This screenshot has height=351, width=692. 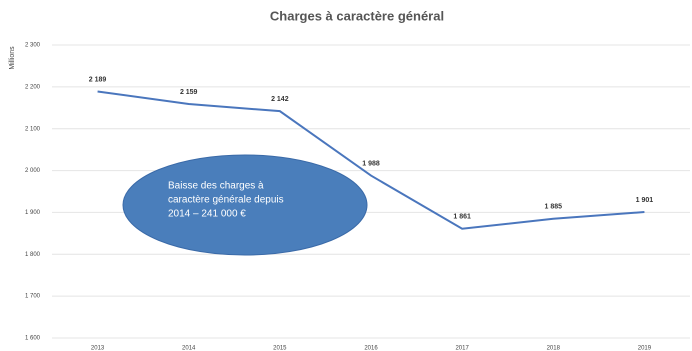 I want to click on annotation-text: 2014 – 241 000 €, so click(x=207, y=214).